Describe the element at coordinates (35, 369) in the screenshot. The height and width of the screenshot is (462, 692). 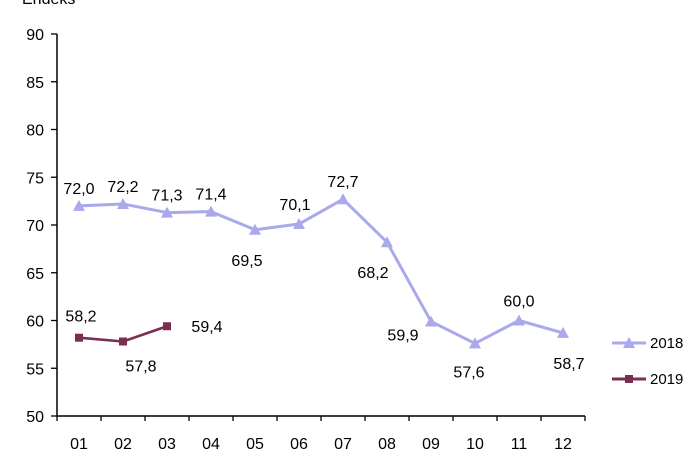
I see `y-tick-label: 55` at that location.